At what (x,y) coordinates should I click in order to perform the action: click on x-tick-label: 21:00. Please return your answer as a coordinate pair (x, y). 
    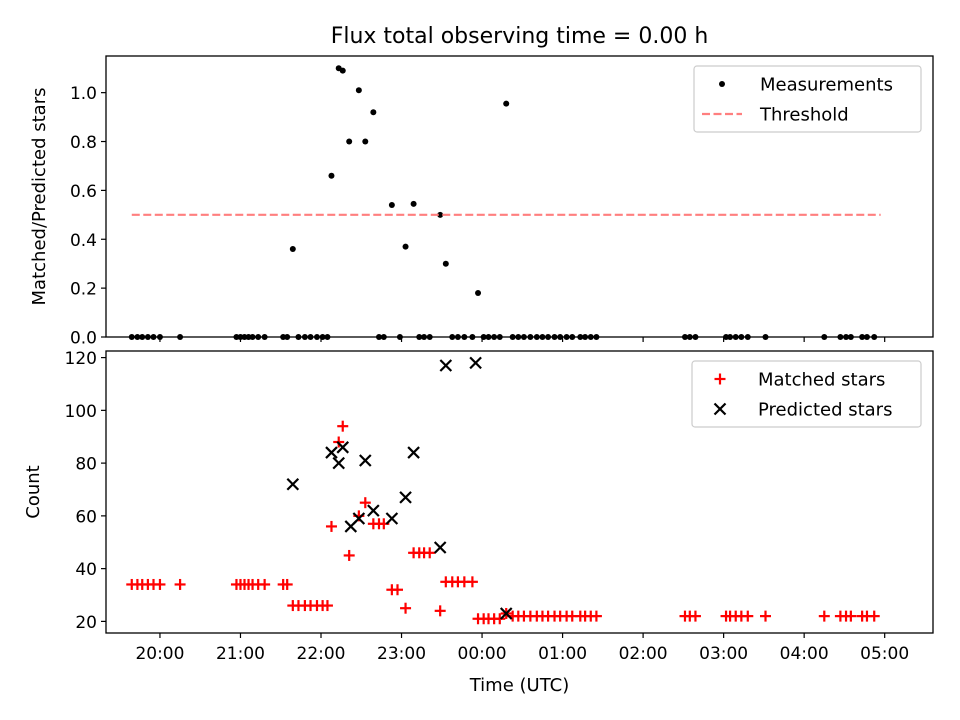
    Looking at the image, I should click on (240, 654).